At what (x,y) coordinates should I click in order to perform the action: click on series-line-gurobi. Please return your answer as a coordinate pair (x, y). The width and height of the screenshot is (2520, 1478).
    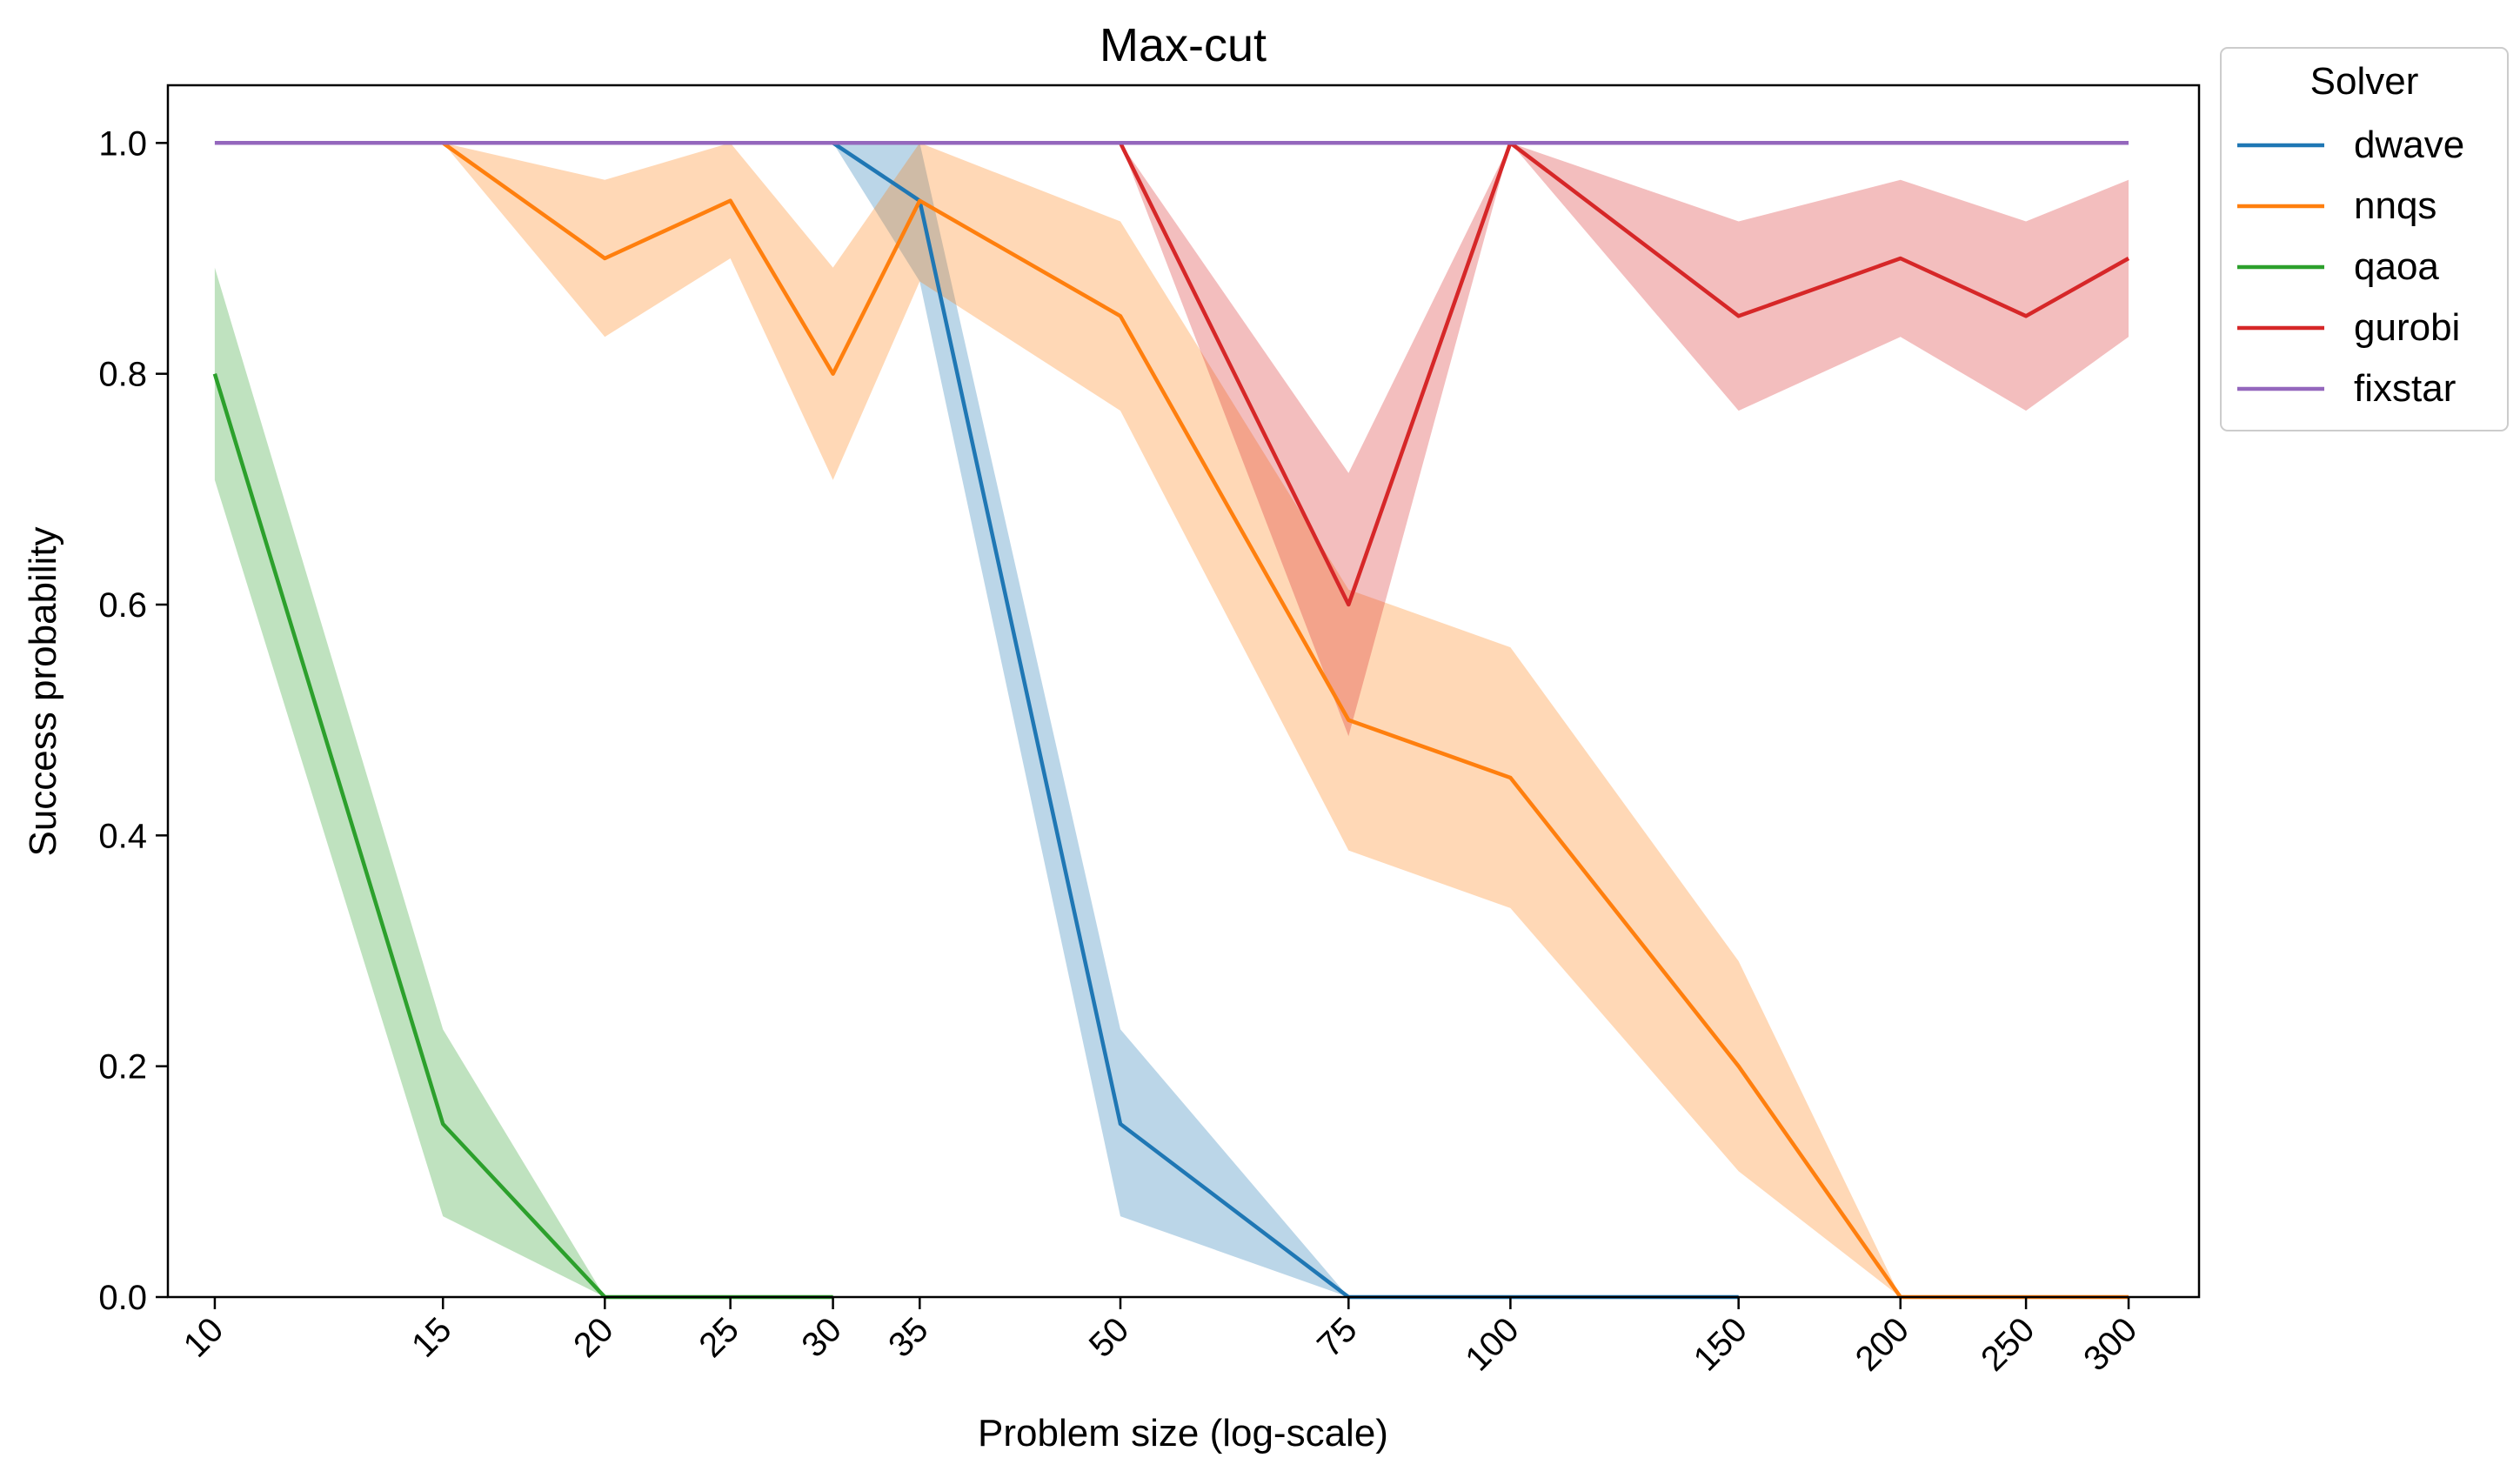
    Looking at the image, I should click on (1624, 374).